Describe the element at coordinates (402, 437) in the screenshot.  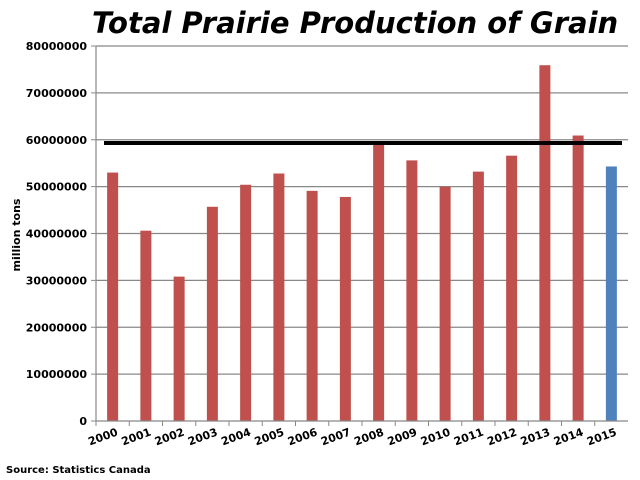
I see `x-tick-label: 2009` at that location.